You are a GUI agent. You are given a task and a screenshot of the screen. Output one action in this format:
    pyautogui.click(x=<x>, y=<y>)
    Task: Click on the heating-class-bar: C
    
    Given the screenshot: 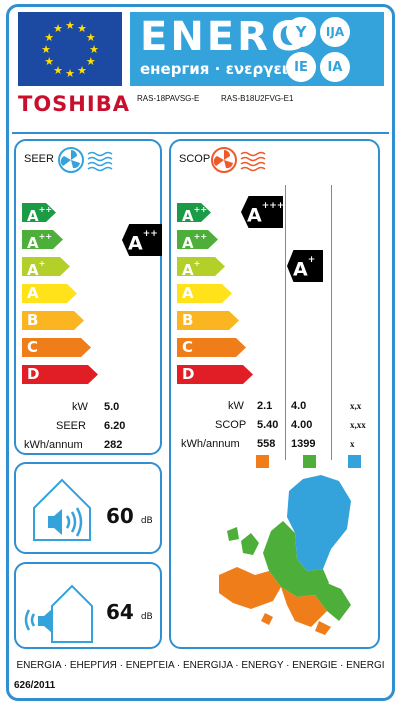 What is the action you would take?
    pyautogui.click(x=211, y=347)
    